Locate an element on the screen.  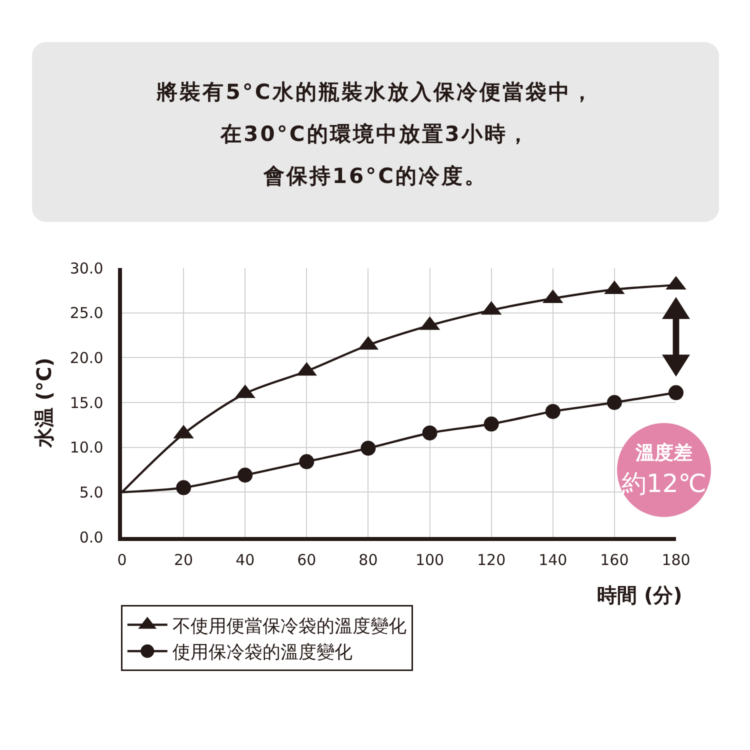
y-tick-label: 0.0 is located at coordinates (91, 537).